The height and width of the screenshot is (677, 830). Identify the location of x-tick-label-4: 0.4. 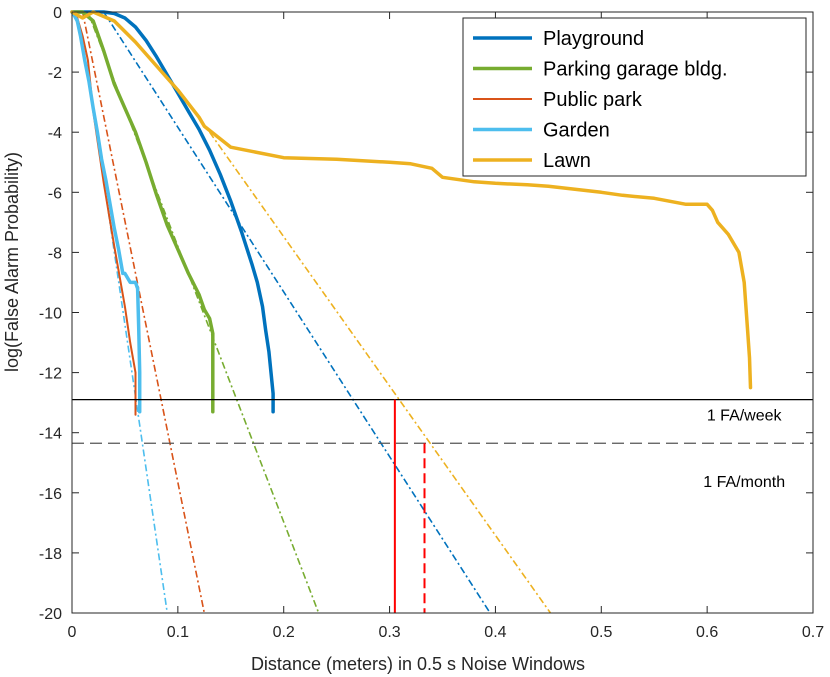
(495, 632).